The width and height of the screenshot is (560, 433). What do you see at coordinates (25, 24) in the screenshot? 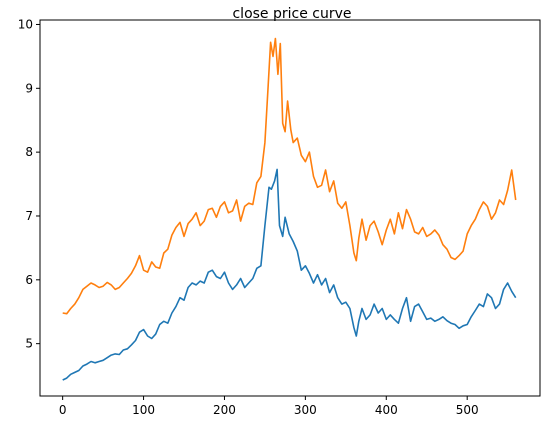
I see `y-tick-label: 10` at bounding box center [25, 24].